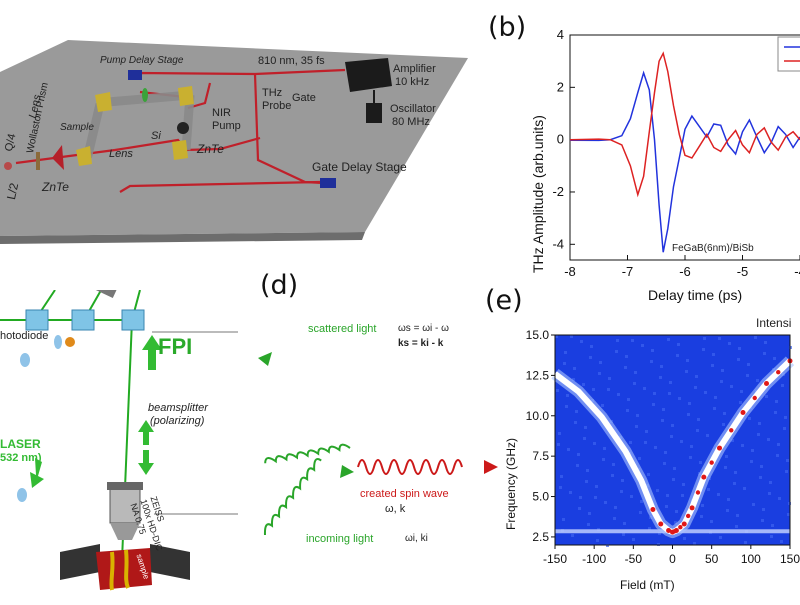 This screenshot has height=605, width=800. Describe the element at coordinates (540, 497) in the screenshot. I see `y-tick-label: 5.0` at that location.